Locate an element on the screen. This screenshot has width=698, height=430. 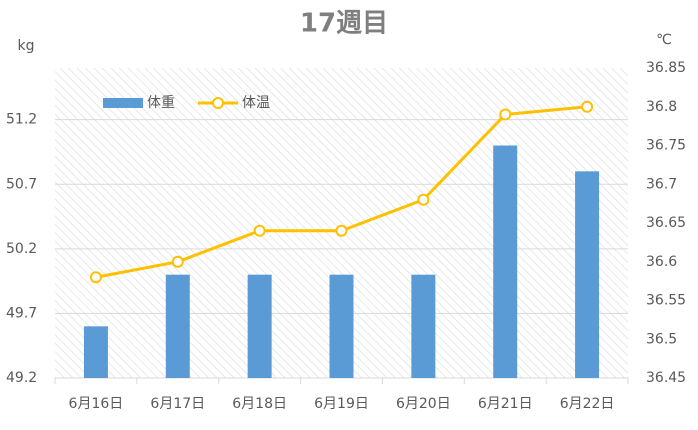
x-tick-label: 6月21日 is located at coordinates (505, 404).